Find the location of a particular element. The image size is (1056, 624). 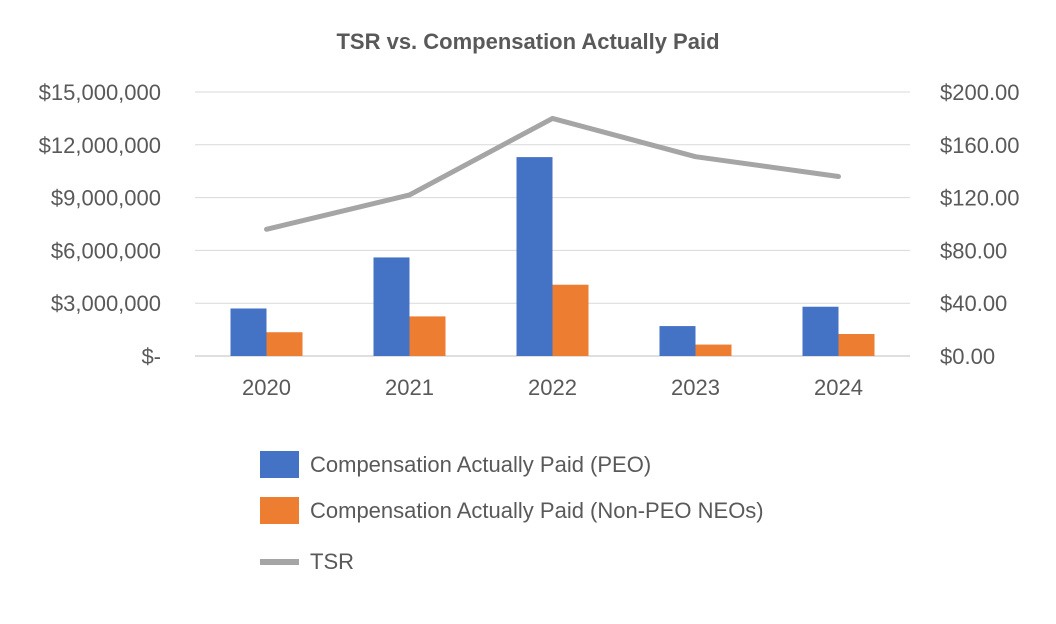

legend-label-tsr: TSR is located at coordinates (332, 561).